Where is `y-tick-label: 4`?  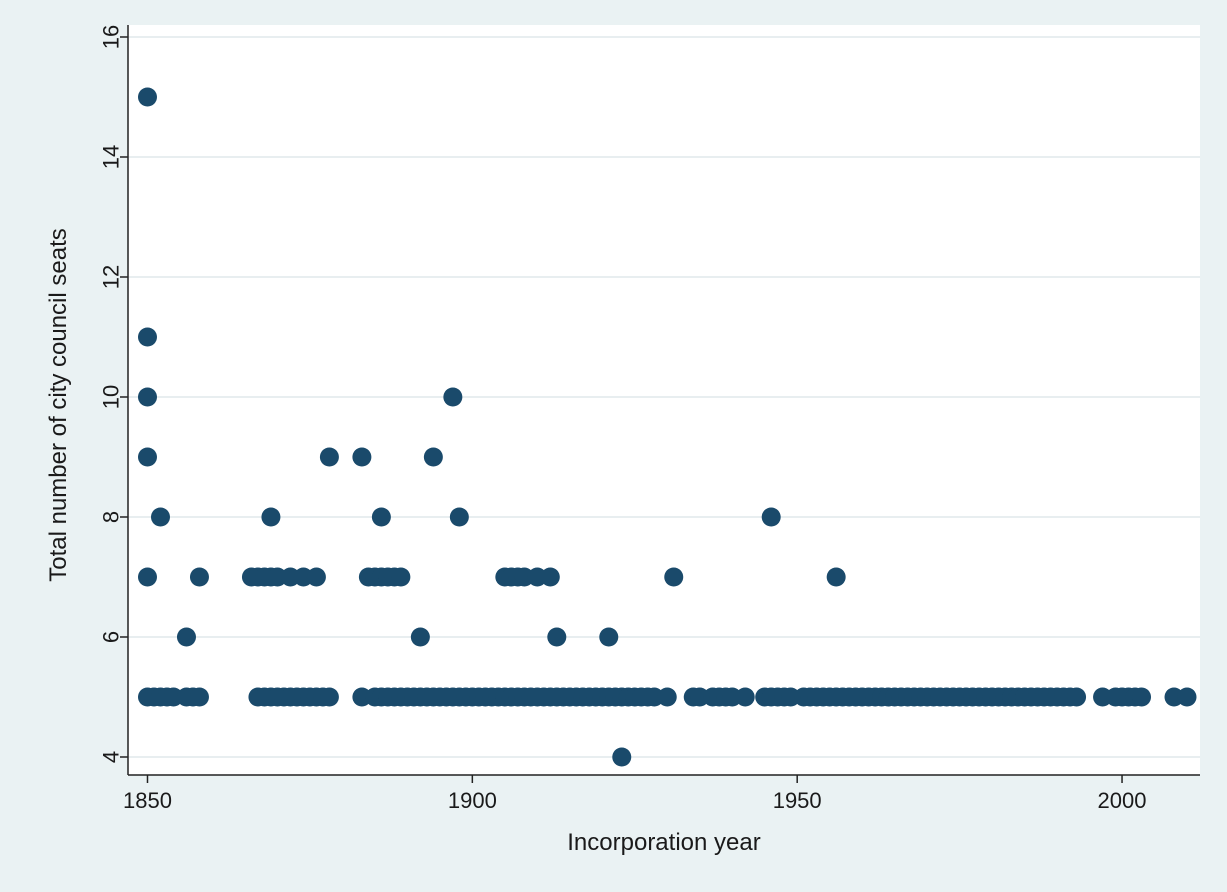
y-tick-label: 4 is located at coordinates (111, 757).